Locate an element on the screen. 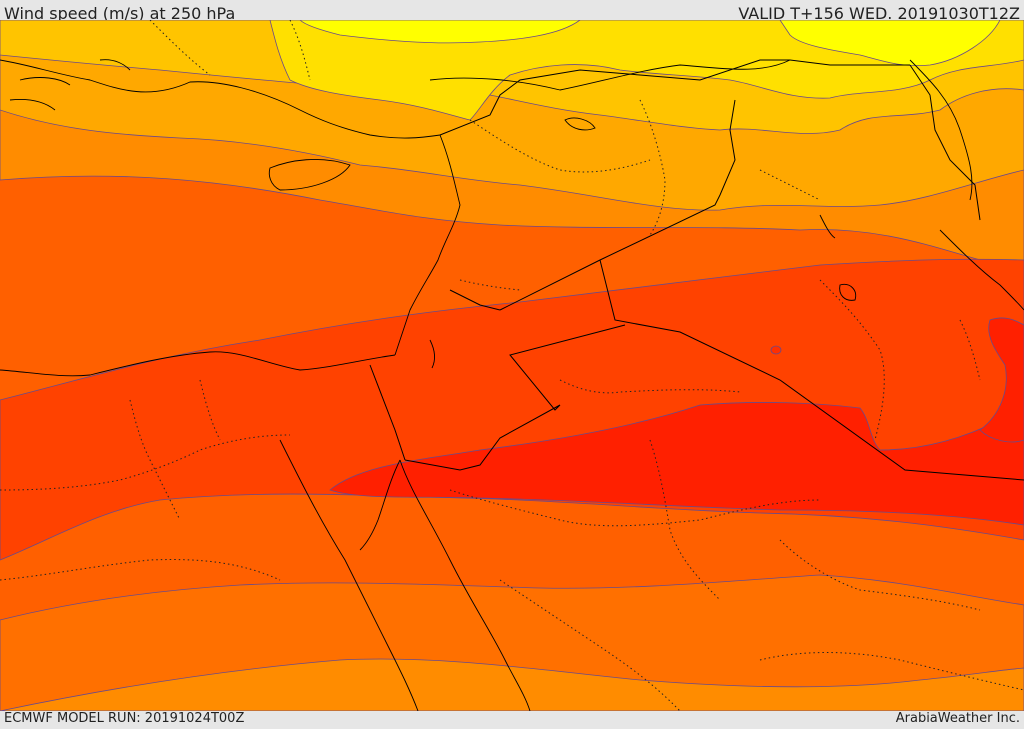 The width and height of the screenshot is (1024, 729). lake-urmia is located at coordinates (827, 226).